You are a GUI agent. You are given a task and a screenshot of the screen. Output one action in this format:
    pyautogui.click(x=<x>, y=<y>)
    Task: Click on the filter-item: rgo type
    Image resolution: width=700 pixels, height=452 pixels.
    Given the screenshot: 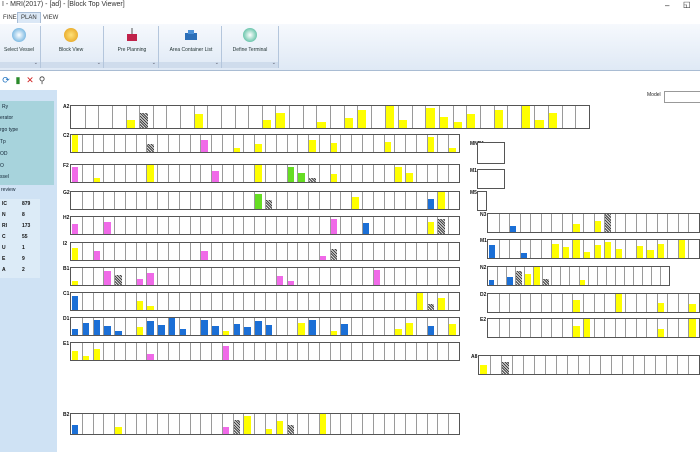 What is the action you would take?
    pyautogui.click(x=9, y=130)
    